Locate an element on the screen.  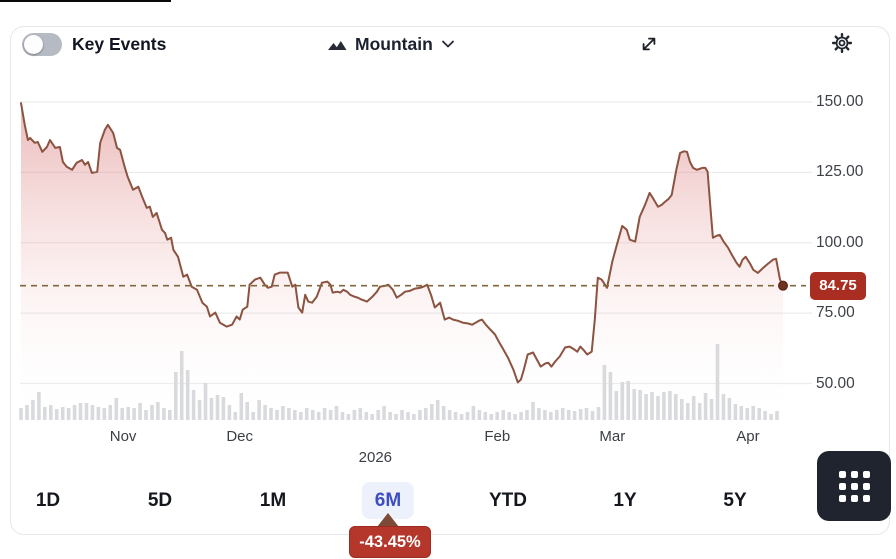
y-tick-label: 50.00 is located at coordinates (835, 383).